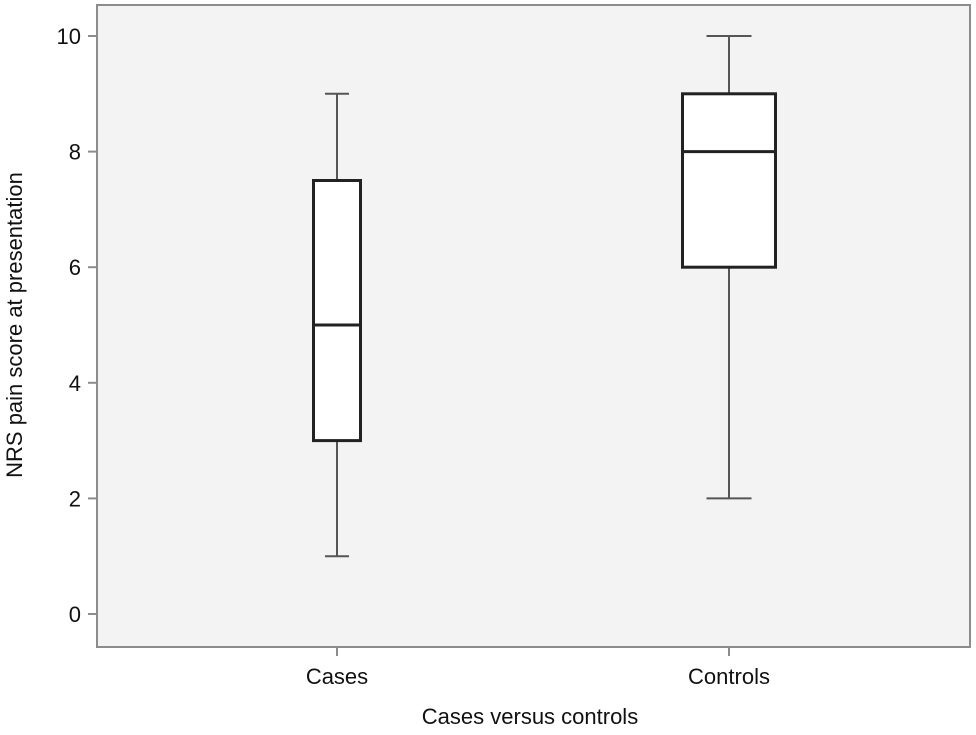 The width and height of the screenshot is (976, 735). I want to click on x-axis: Cases Controls, so click(538, 668).